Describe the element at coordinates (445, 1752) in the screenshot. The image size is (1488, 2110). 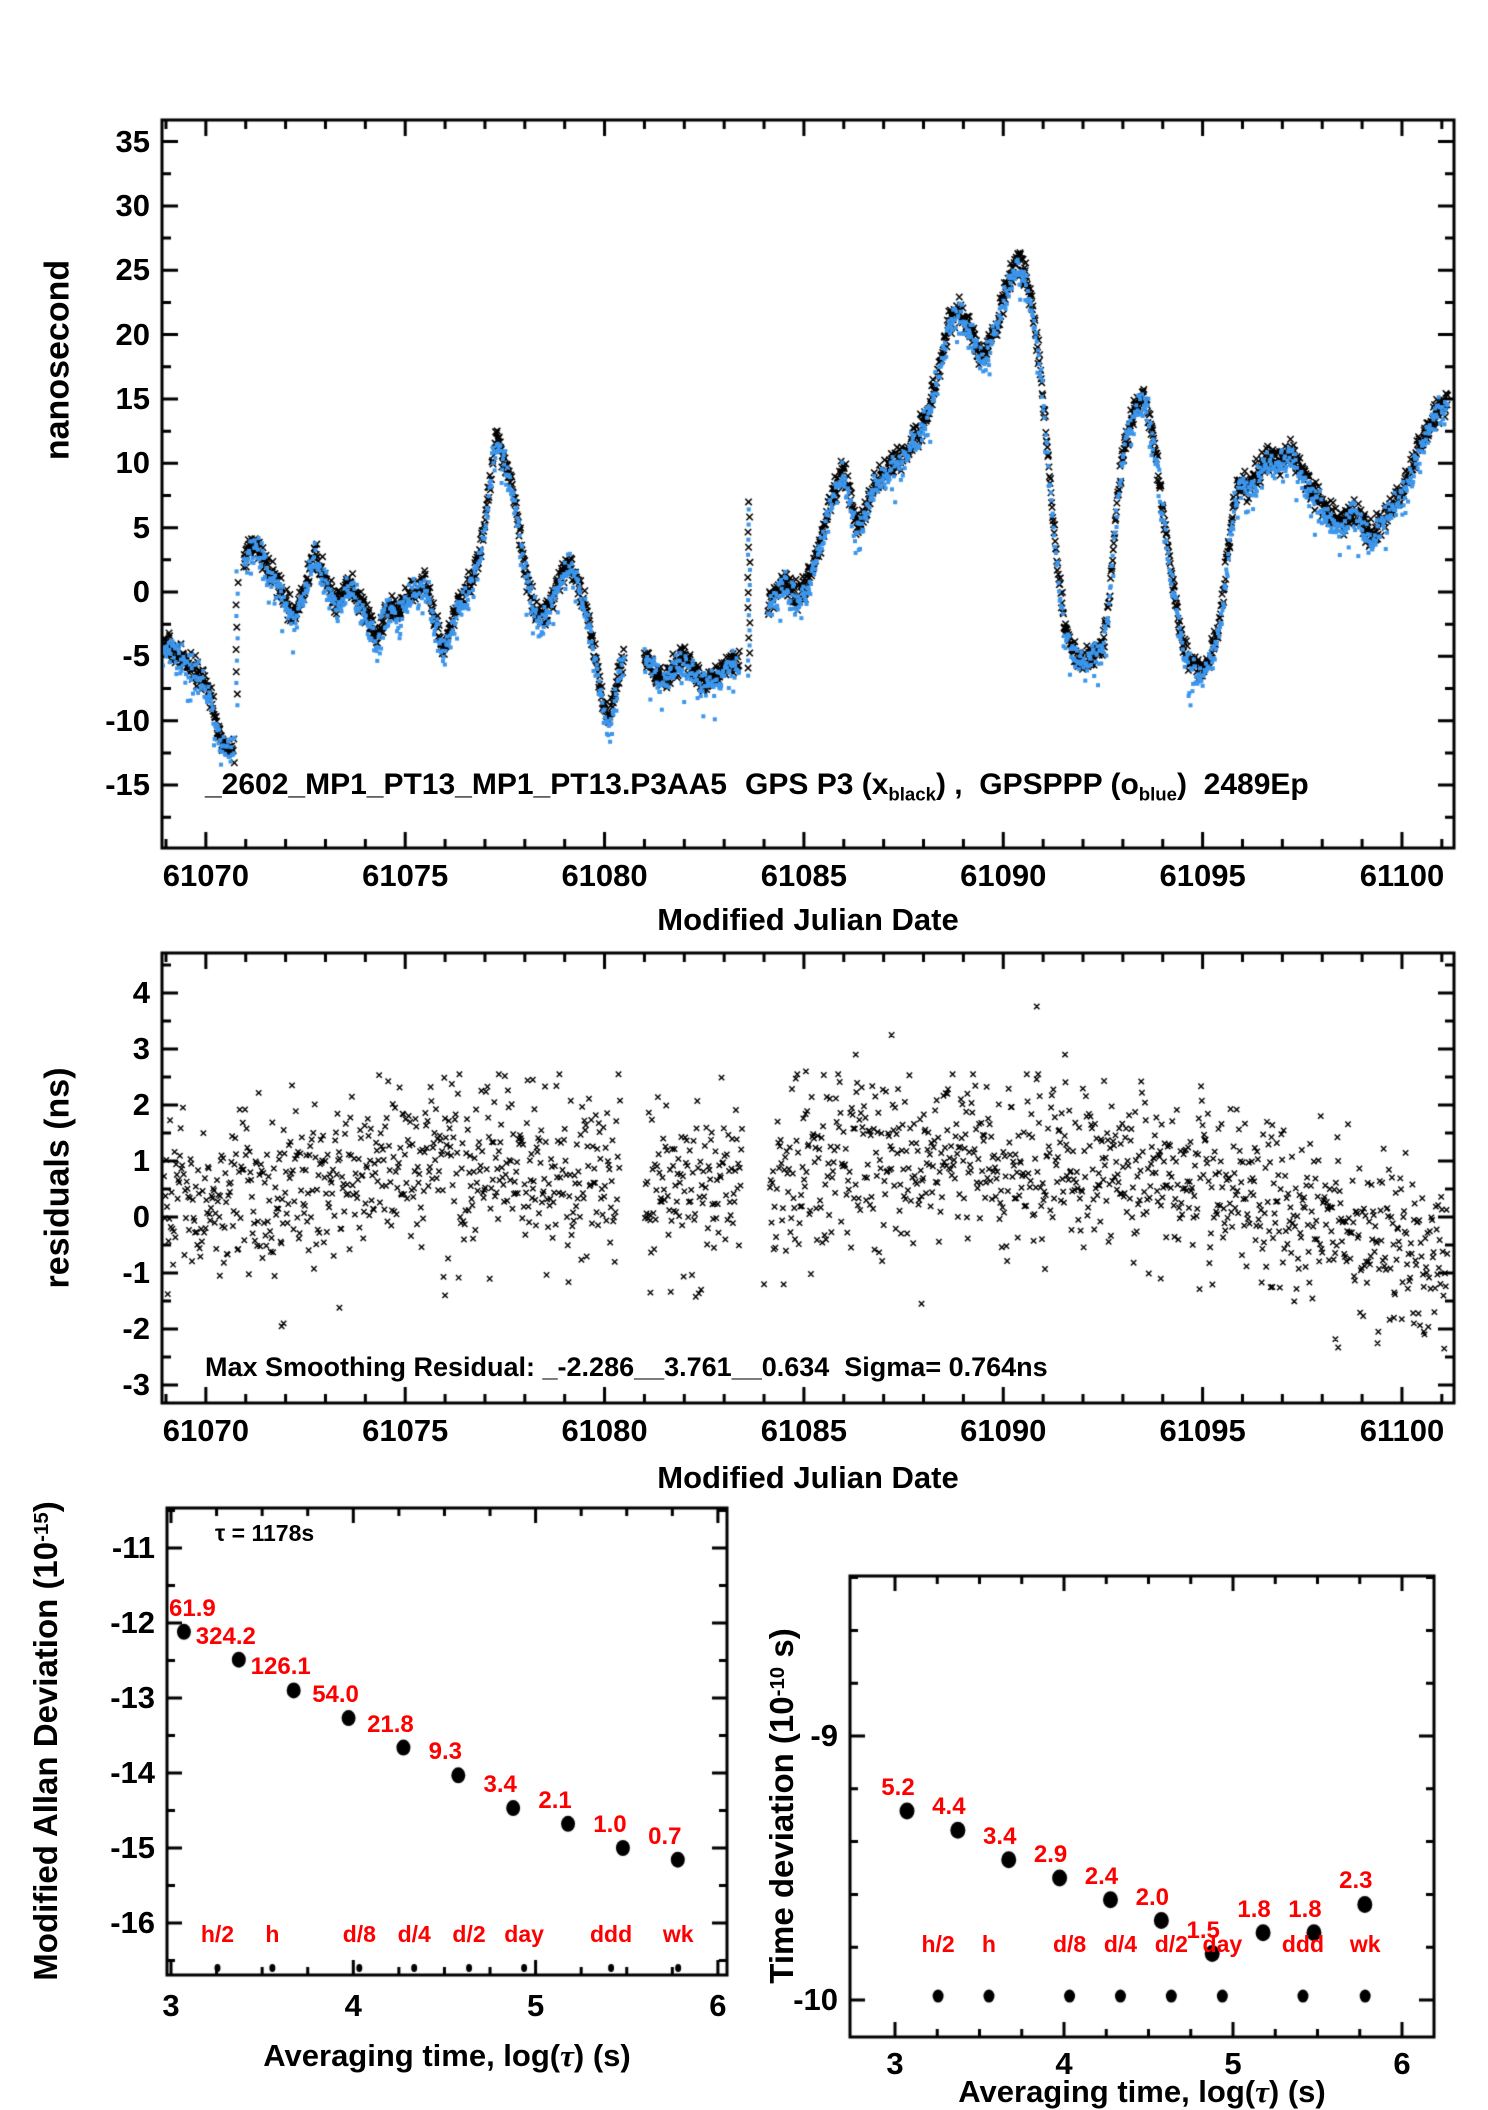
I see `point-value-label: 9.3` at that location.